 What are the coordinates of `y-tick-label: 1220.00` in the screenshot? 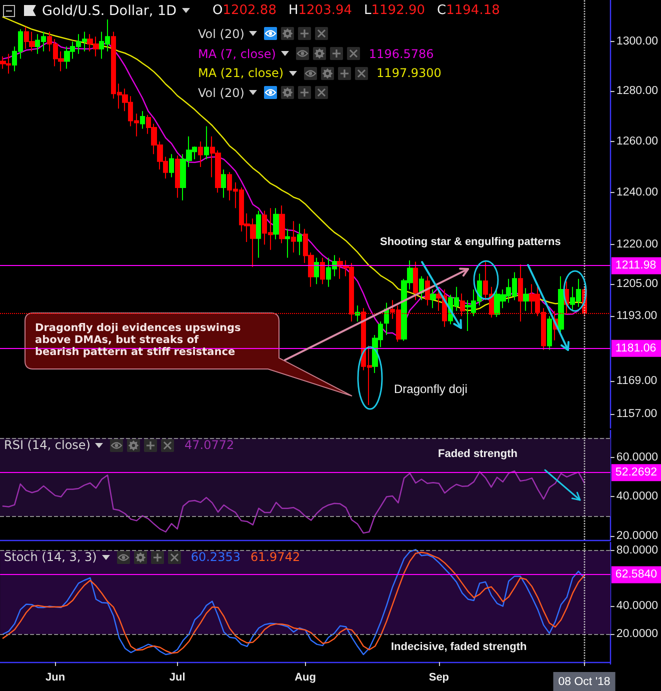 It's located at (637, 244).